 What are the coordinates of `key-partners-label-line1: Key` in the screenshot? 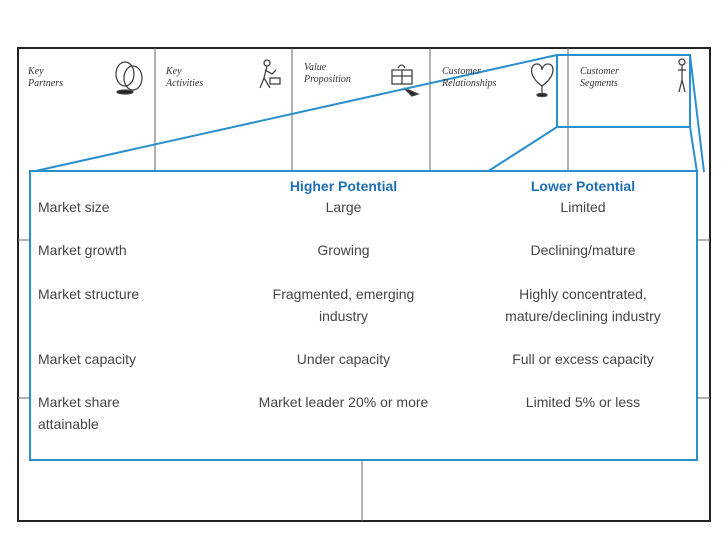 It's located at (36, 71).